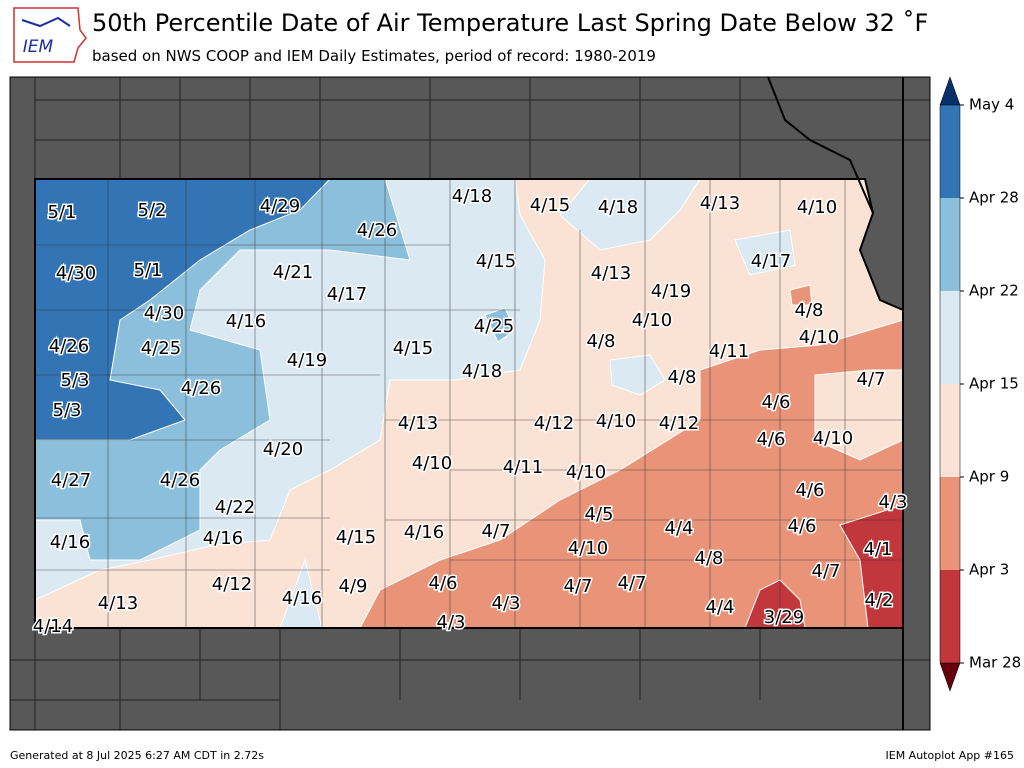  Describe the element at coordinates (50, 35) in the screenshot. I see `logo: IEM` at that location.